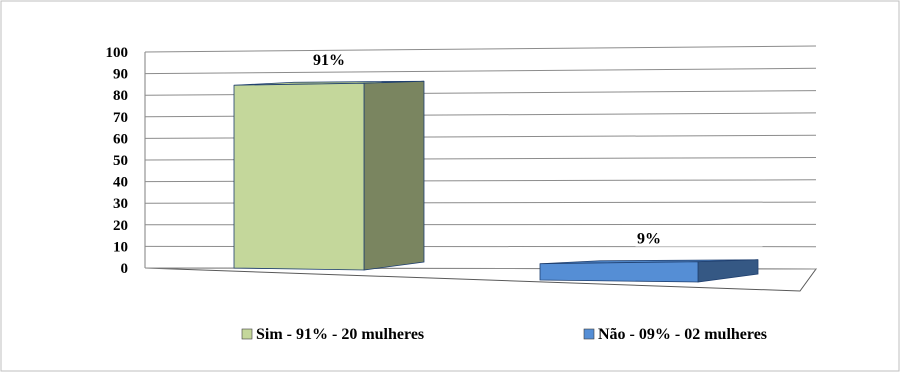  Describe the element at coordinates (120, 75) in the screenshot. I see `y-tick-label: 90` at that location.